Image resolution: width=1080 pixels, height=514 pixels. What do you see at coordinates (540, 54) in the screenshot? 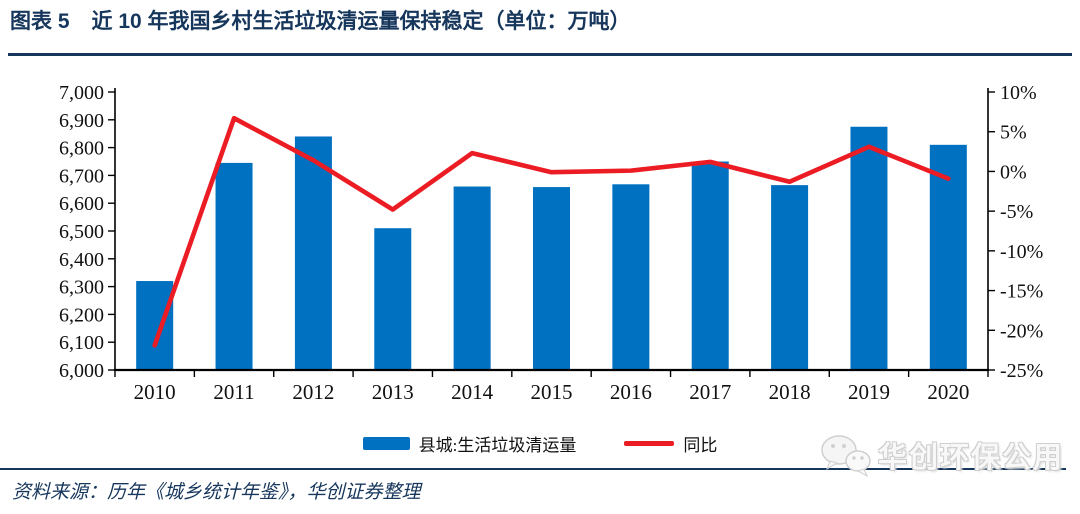
I see `title-divider` at bounding box center [540, 54].